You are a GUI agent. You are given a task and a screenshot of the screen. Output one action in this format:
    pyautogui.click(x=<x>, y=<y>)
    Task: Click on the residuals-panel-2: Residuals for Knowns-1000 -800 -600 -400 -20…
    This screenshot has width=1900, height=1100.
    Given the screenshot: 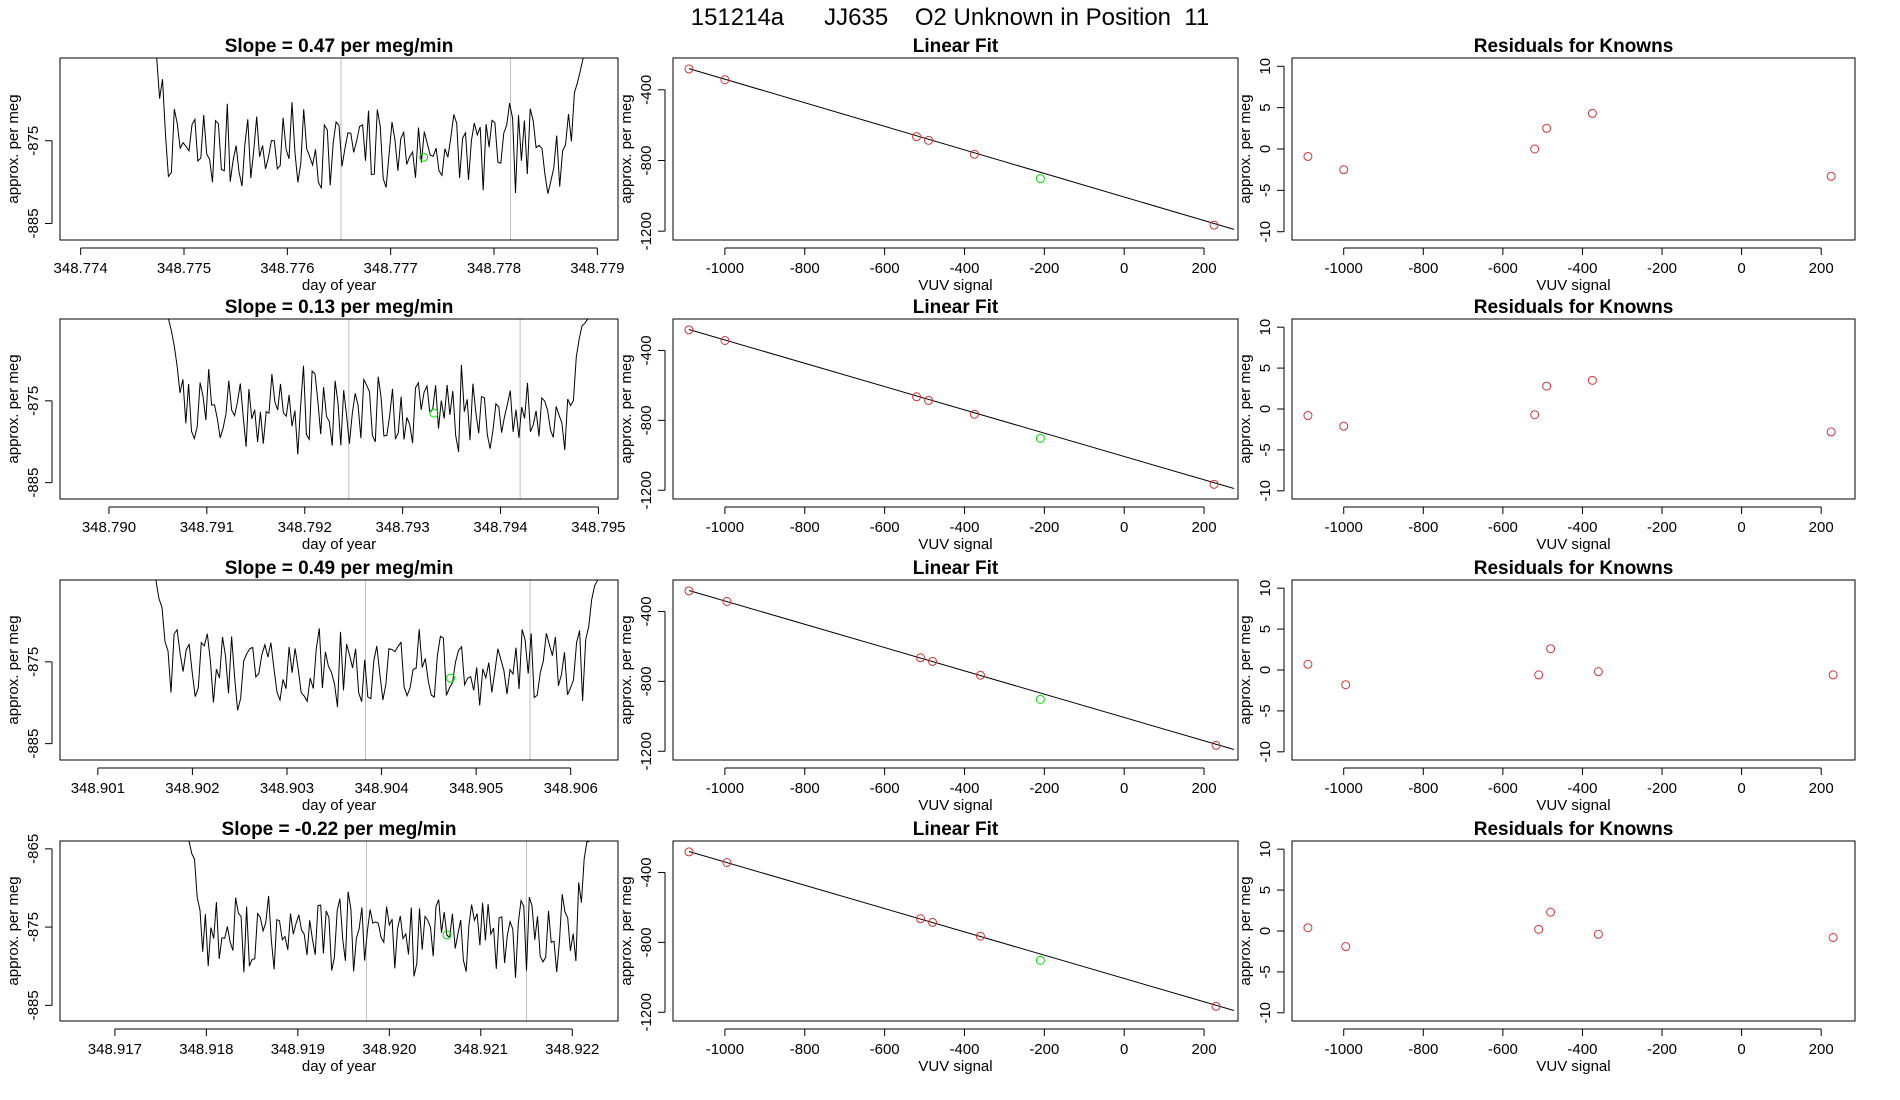 What is the action you would take?
    pyautogui.click(x=1546, y=425)
    